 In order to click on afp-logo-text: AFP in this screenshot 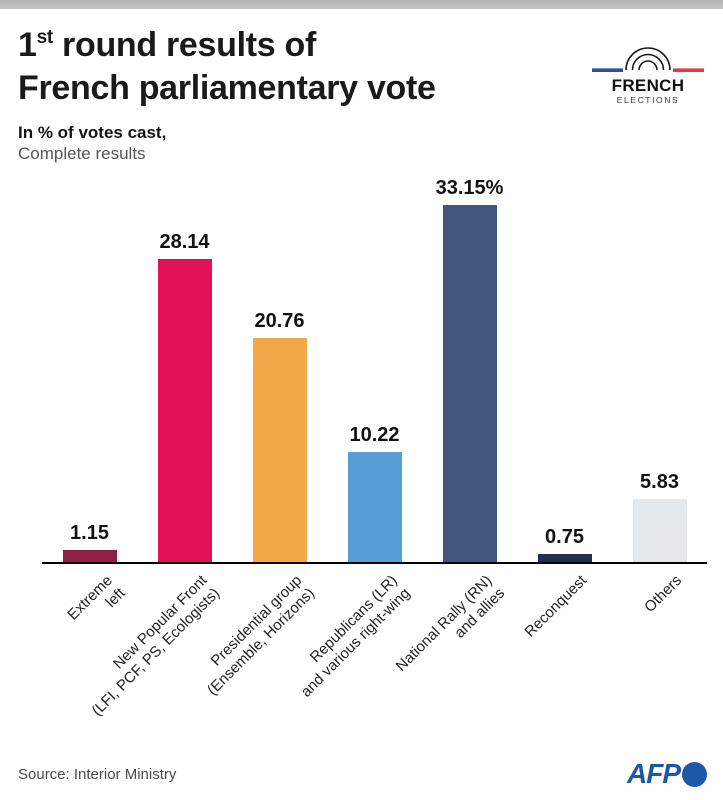, I will do `click(654, 773)`.